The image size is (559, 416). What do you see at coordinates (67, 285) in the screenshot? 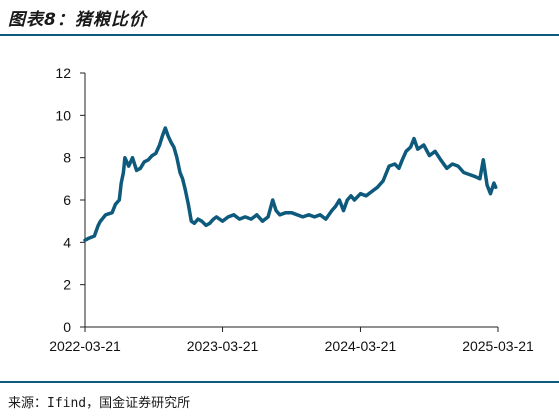
I see `y-tick-label: 2` at bounding box center [67, 285].